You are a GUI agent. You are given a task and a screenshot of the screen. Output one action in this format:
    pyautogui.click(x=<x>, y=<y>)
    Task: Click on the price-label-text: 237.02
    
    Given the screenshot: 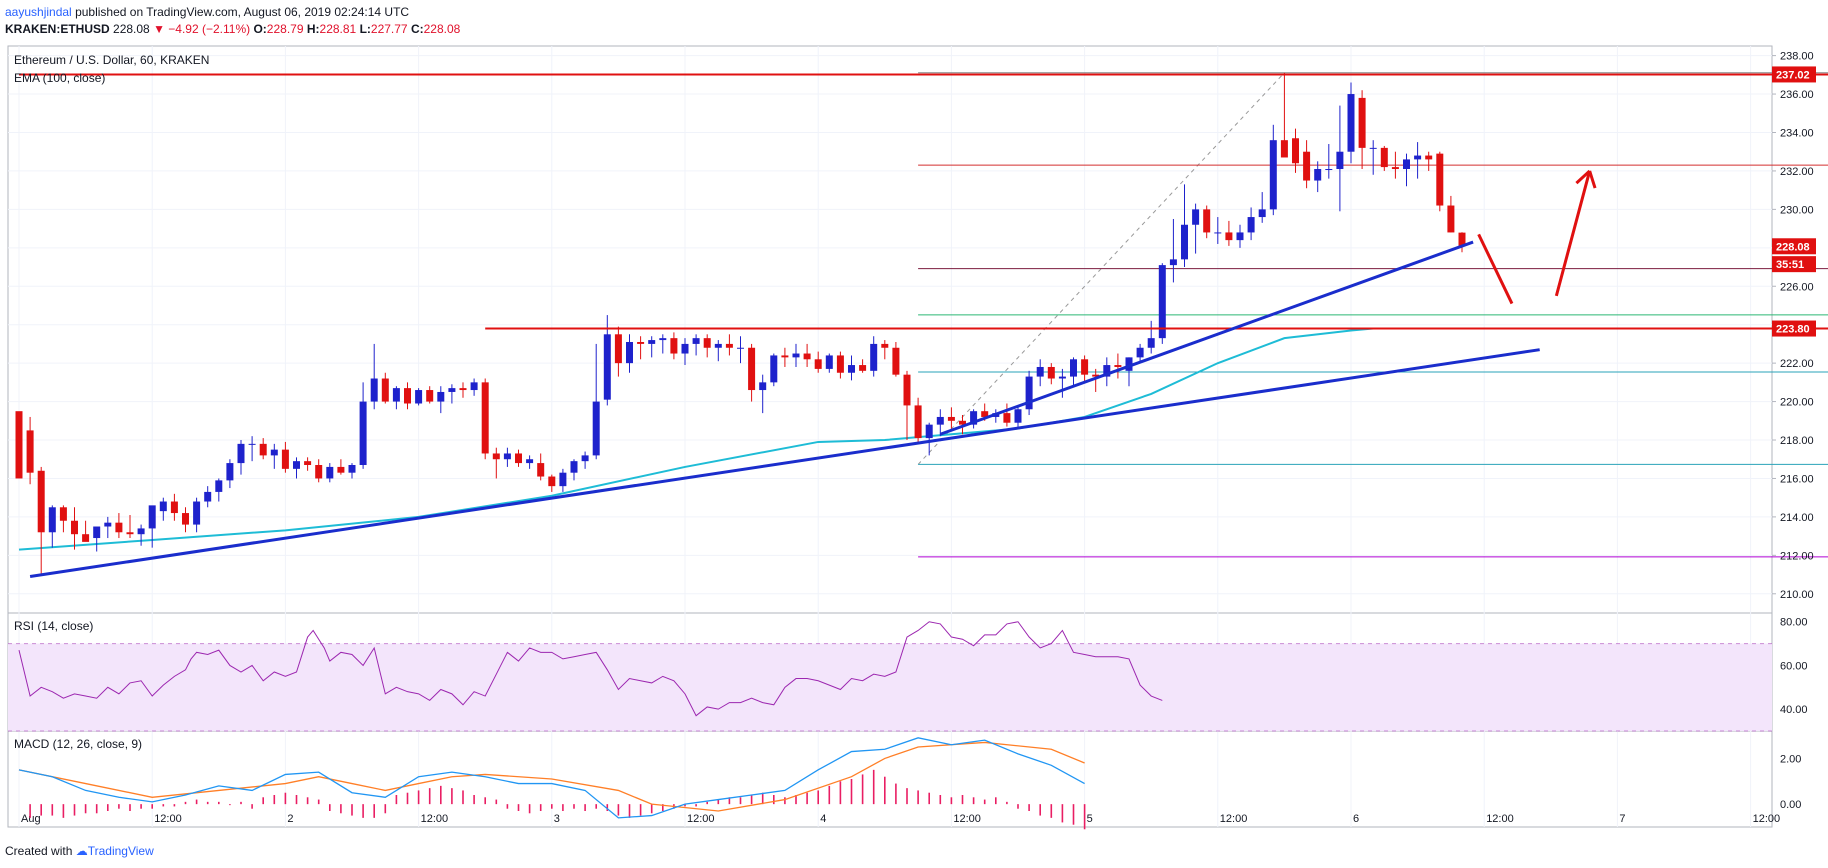 What is the action you would take?
    pyautogui.click(x=1793, y=75)
    